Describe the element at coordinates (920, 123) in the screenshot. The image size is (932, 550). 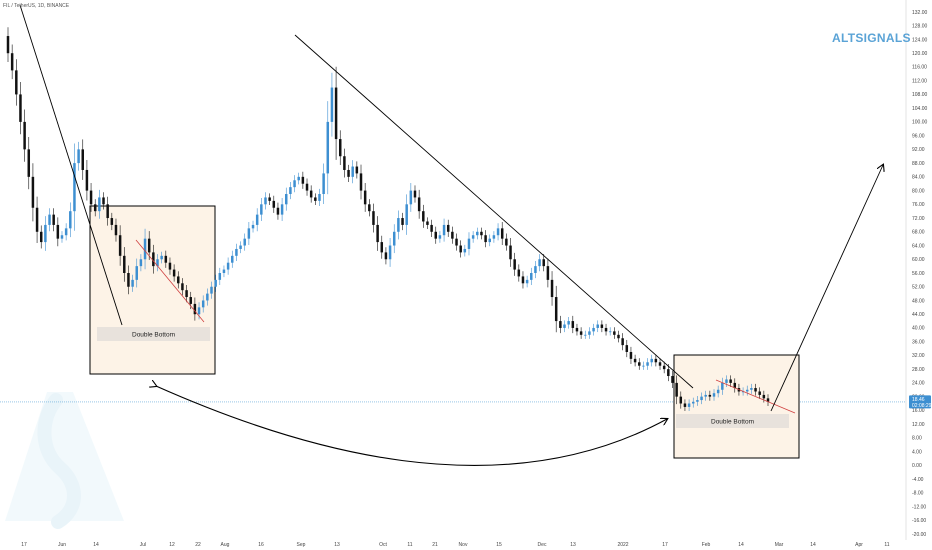
I see `price-tick-label: 100.00` at that location.